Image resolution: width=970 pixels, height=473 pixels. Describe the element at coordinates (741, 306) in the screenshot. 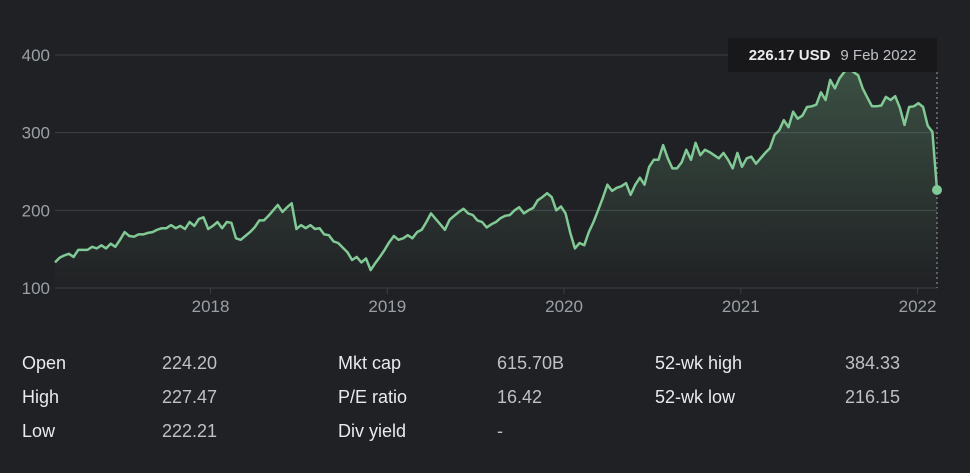

I see `x-tick-label: 2021` at that location.